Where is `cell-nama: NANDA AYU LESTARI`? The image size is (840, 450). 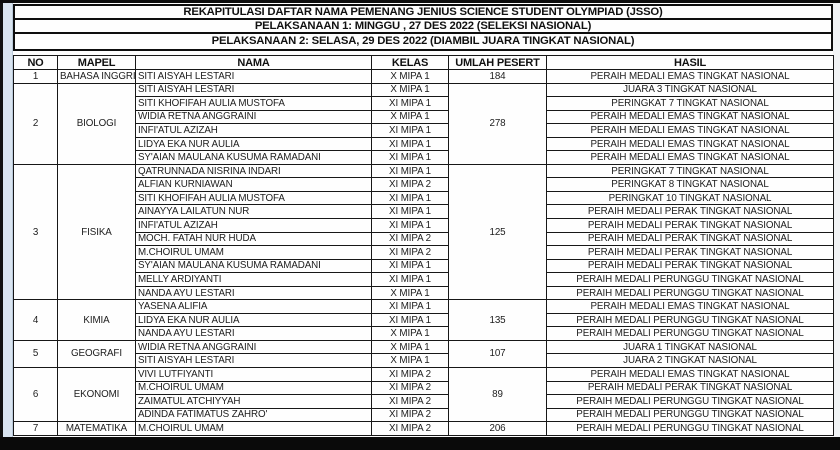
cell-nama: NANDA AYU LESTARI is located at coordinates (253, 293).